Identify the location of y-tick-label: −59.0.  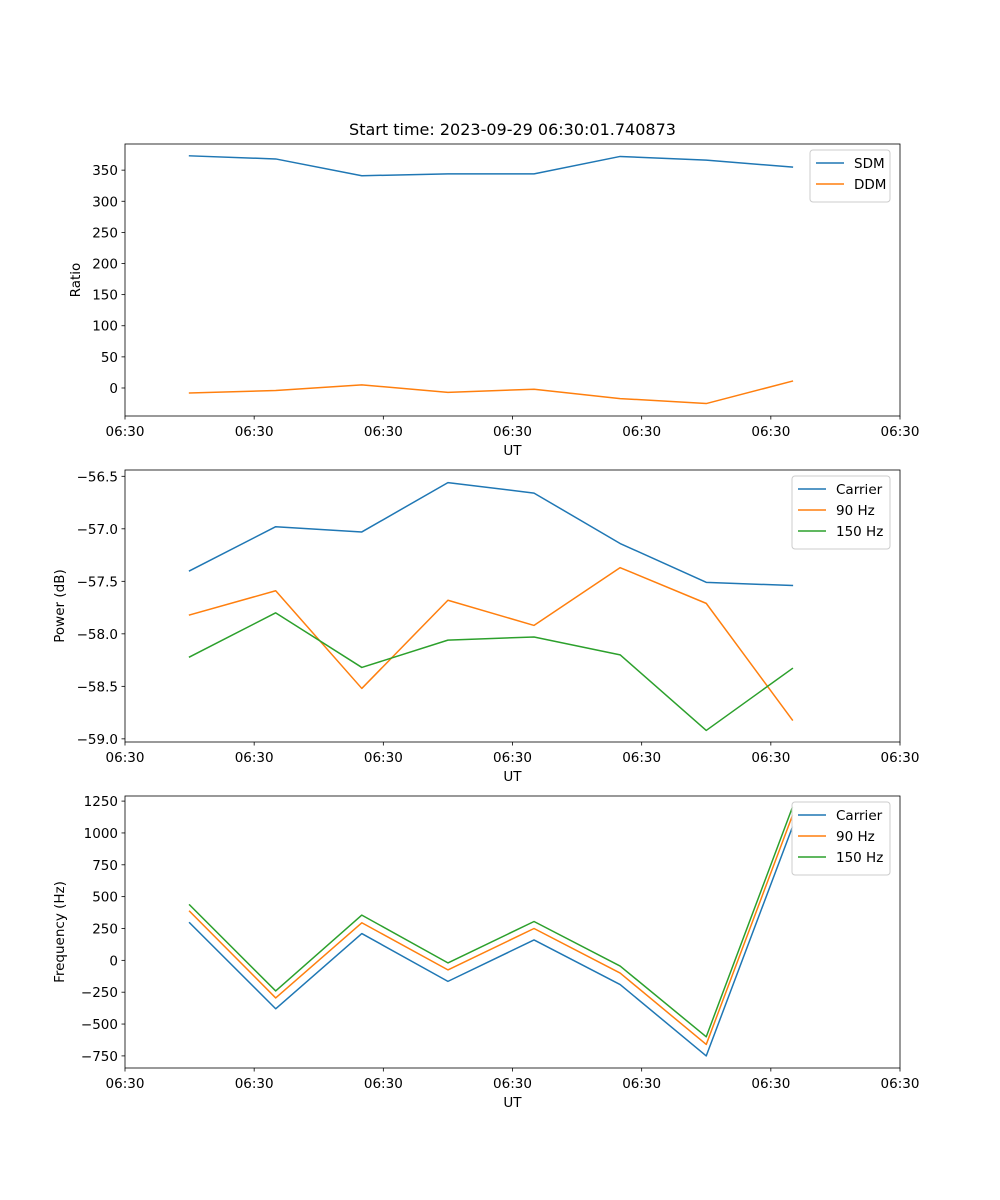
(97, 740).